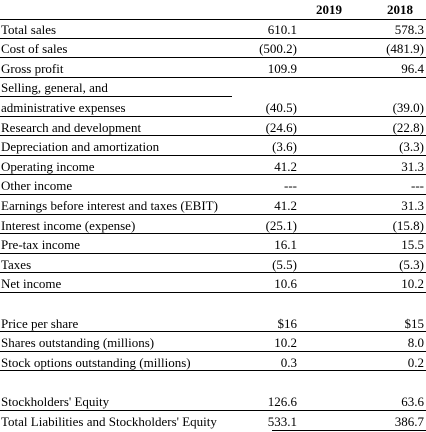 This screenshot has height=432, width=426. I want to click on value-2019: (24.6), so click(281, 127).